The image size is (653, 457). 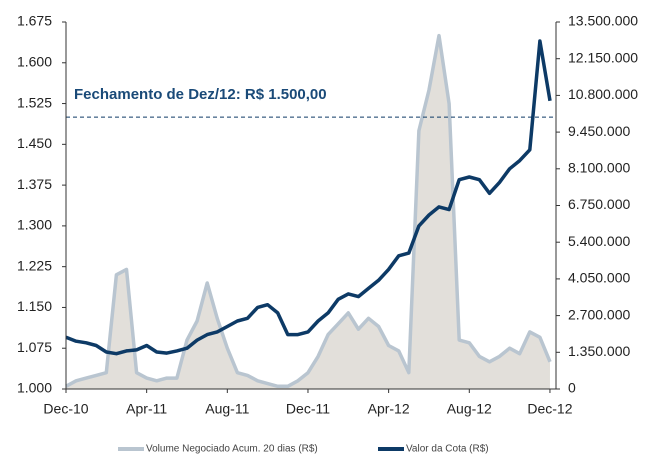 I want to click on legend-label: Volume Negociado Acum. 20 dias (R$), so click(x=232, y=449).